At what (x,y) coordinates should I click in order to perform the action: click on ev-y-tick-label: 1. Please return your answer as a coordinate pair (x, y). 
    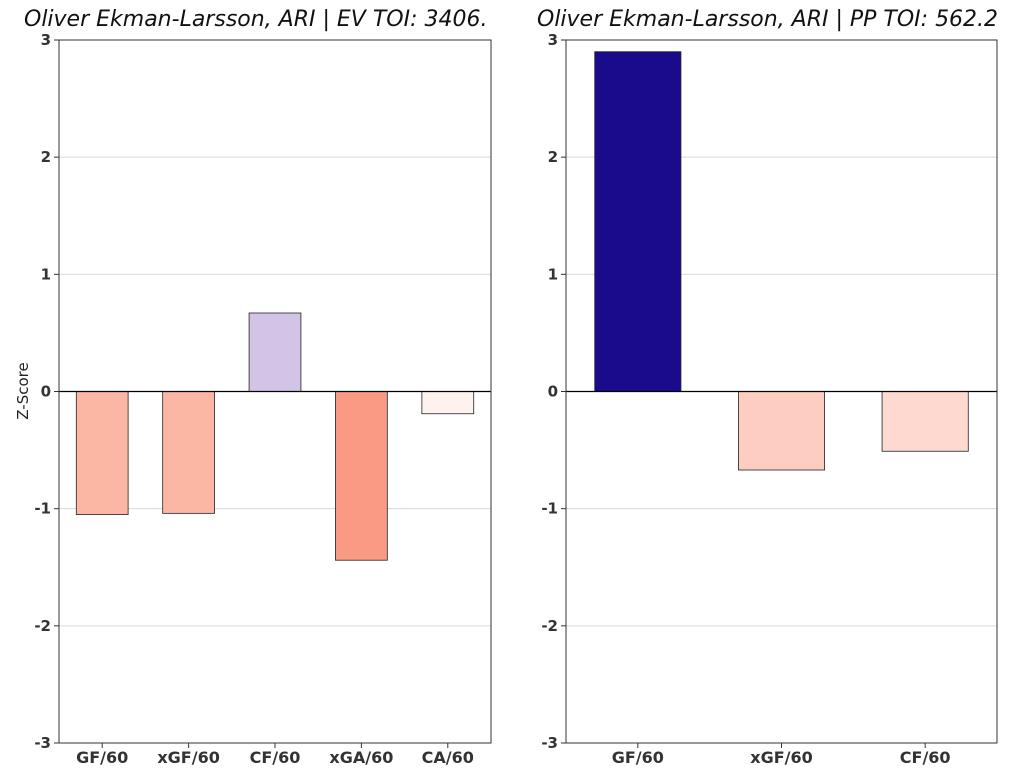
    Looking at the image, I should click on (46, 274).